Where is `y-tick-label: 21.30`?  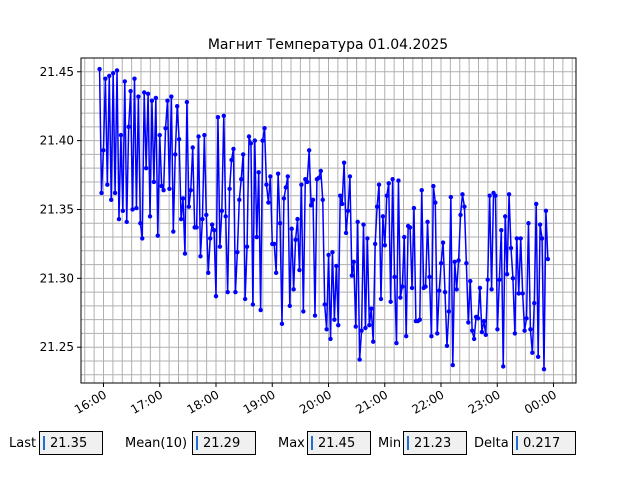 y-tick-label: 21.30 is located at coordinates (57, 278).